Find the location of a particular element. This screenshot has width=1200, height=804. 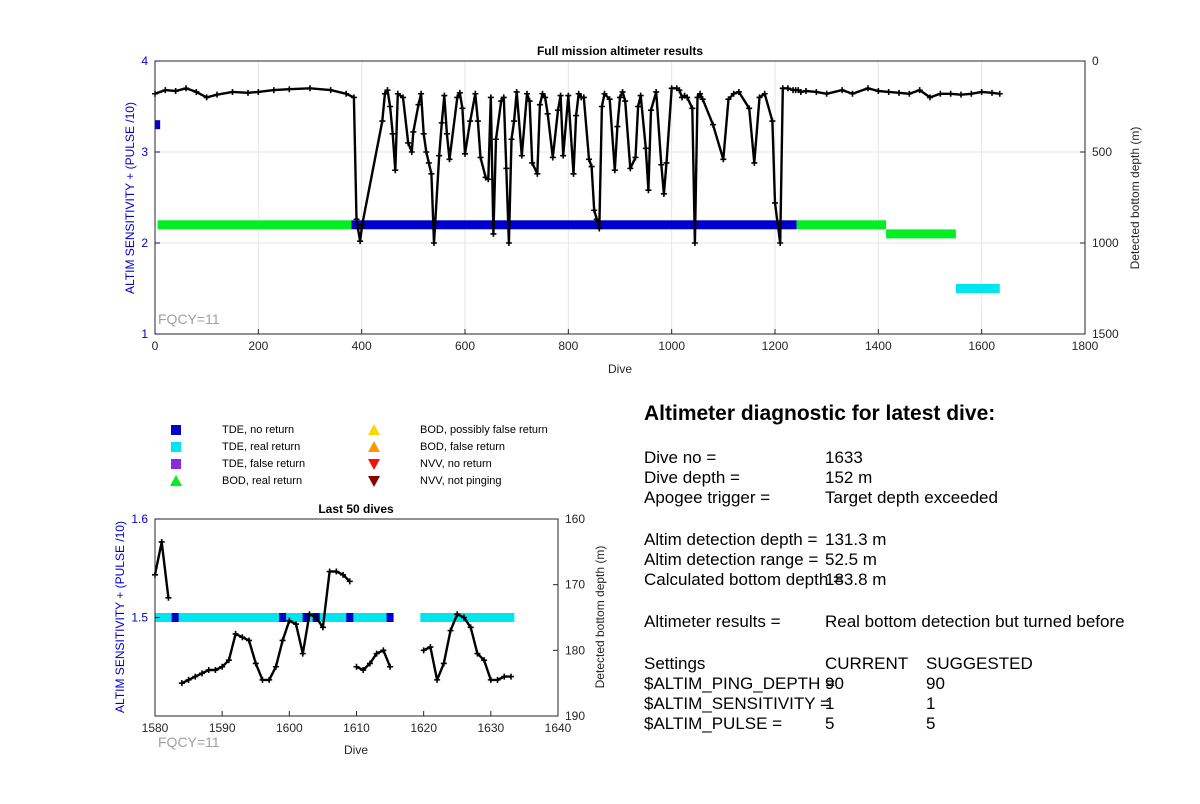

x-tick-label: 1000 is located at coordinates (671, 346).